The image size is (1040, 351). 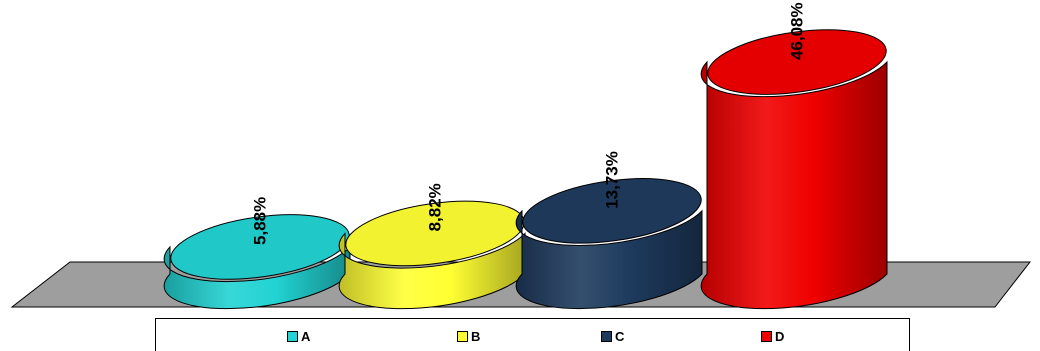 What do you see at coordinates (797, 31) in the screenshot?
I see `data-label-d: 46,08%` at bounding box center [797, 31].